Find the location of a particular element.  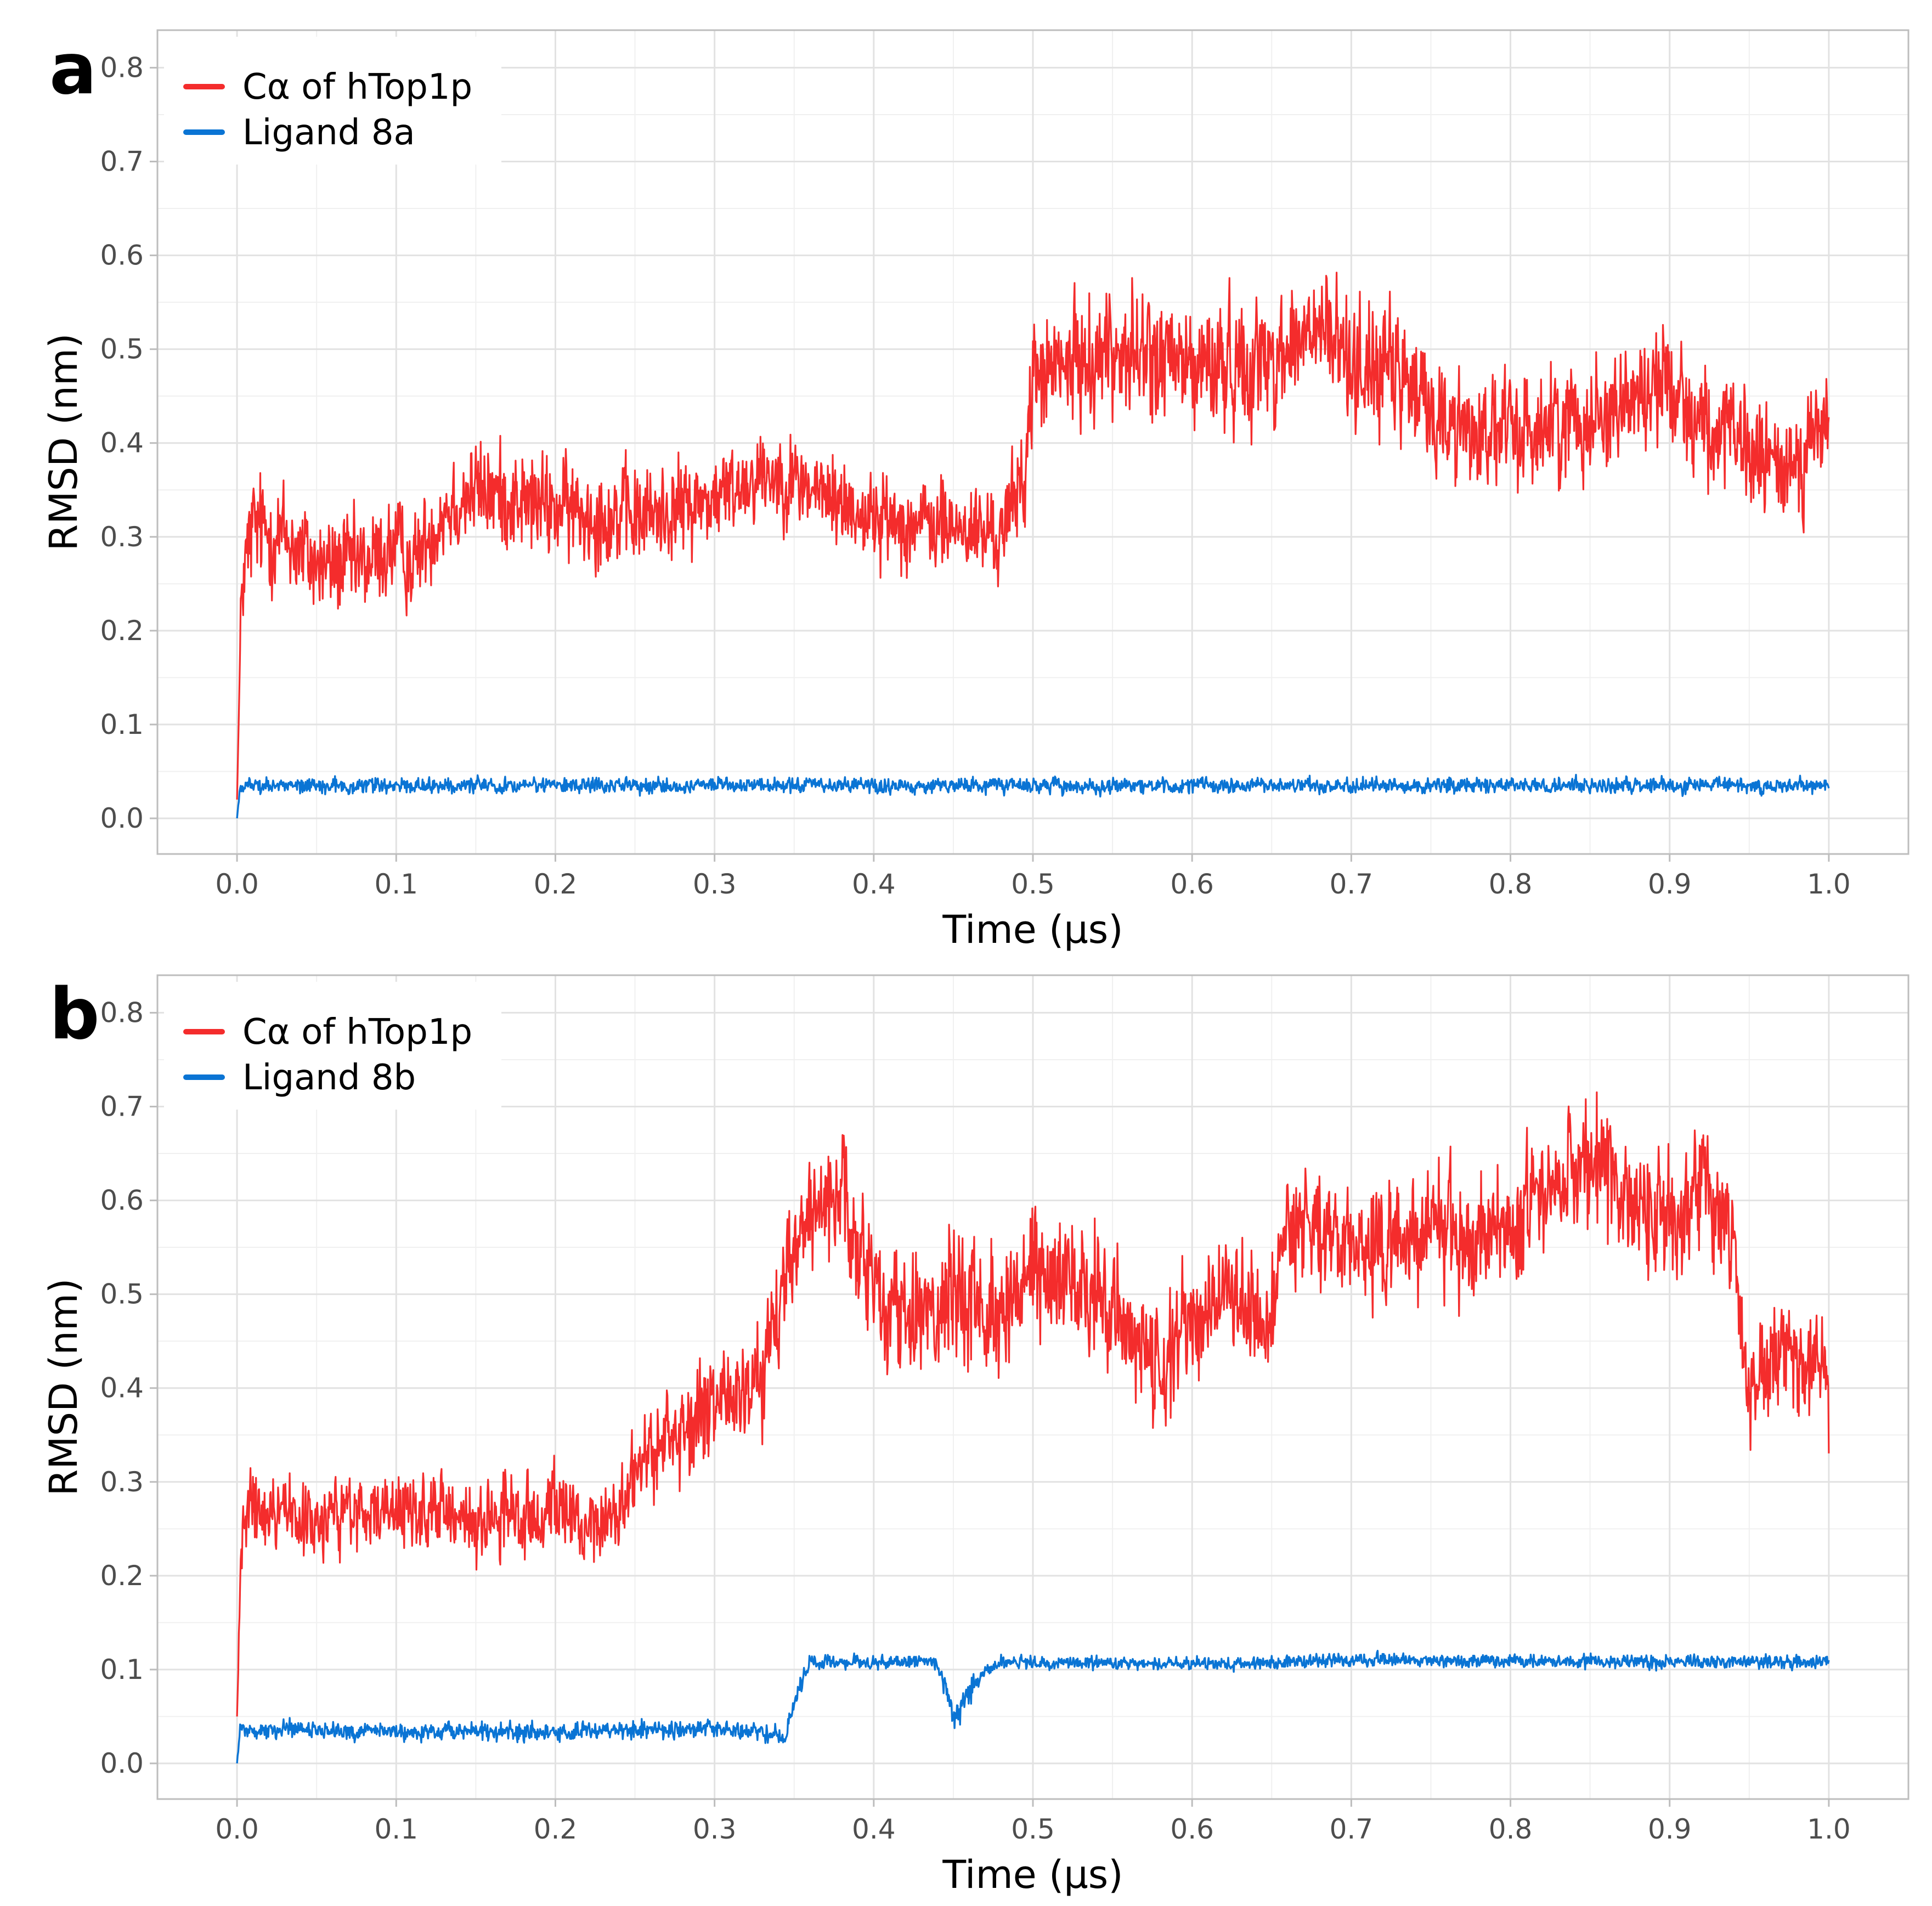

legend-label-ligand: Ligand 8a is located at coordinates (328, 132).